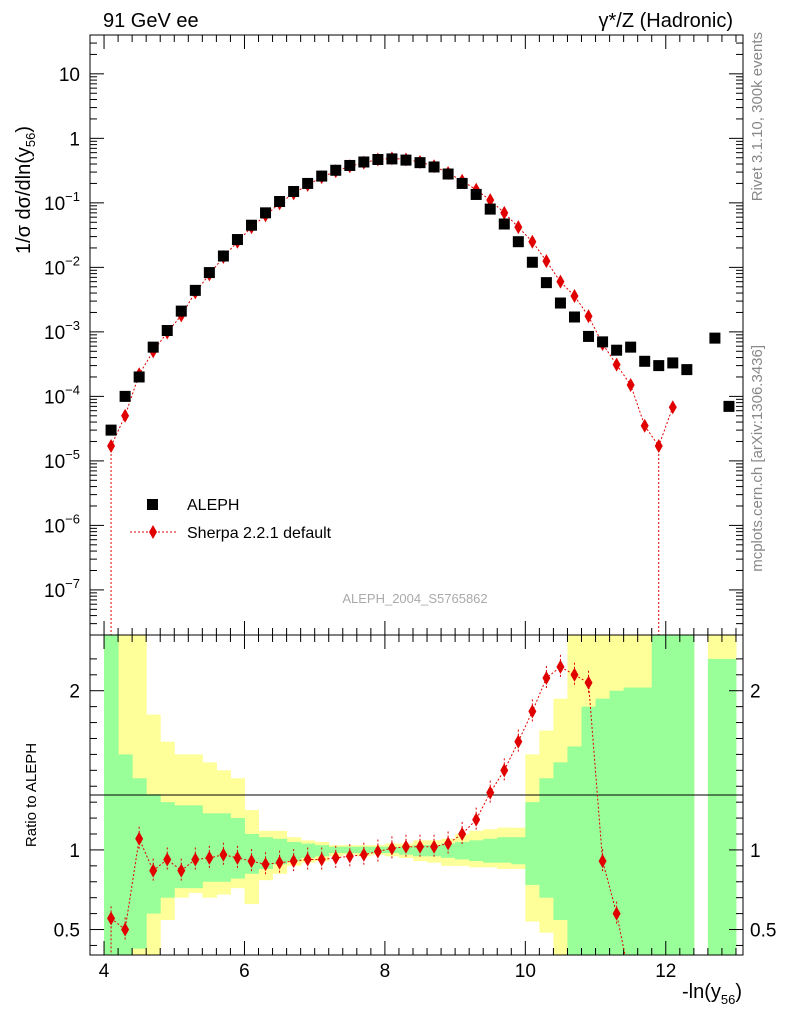 The height and width of the screenshot is (1024, 786). Describe the element at coordinates (414, 598) in the screenshot. I see `watermark-label: ALEPH_2004_S5765862` at that location.